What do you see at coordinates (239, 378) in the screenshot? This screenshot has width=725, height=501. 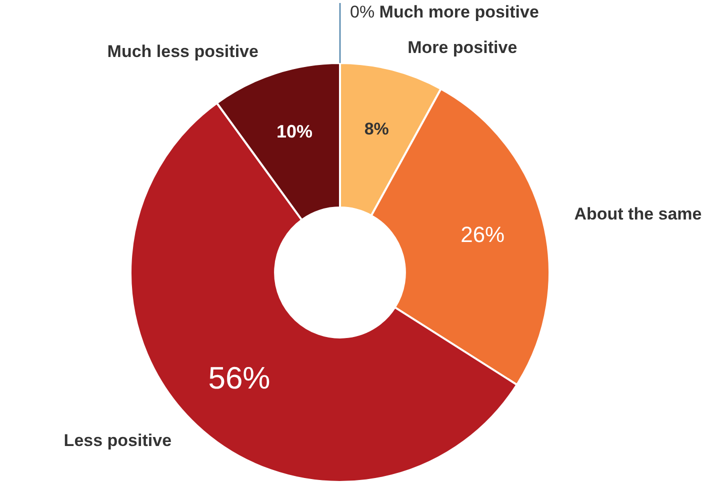 I see `data-label: 56%` at bounding box center [239, 378].